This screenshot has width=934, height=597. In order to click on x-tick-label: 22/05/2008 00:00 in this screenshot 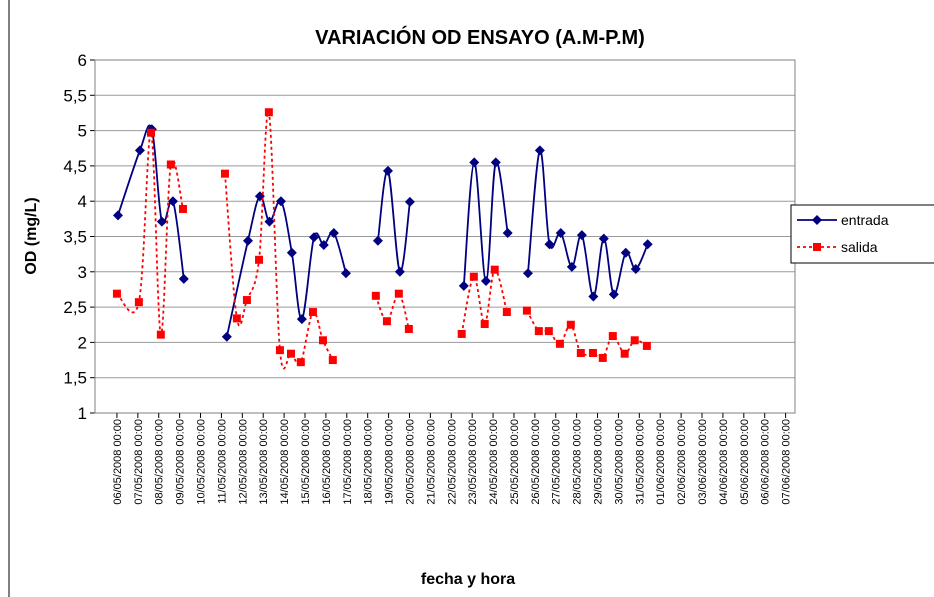, I will do `click(452, 462)`.